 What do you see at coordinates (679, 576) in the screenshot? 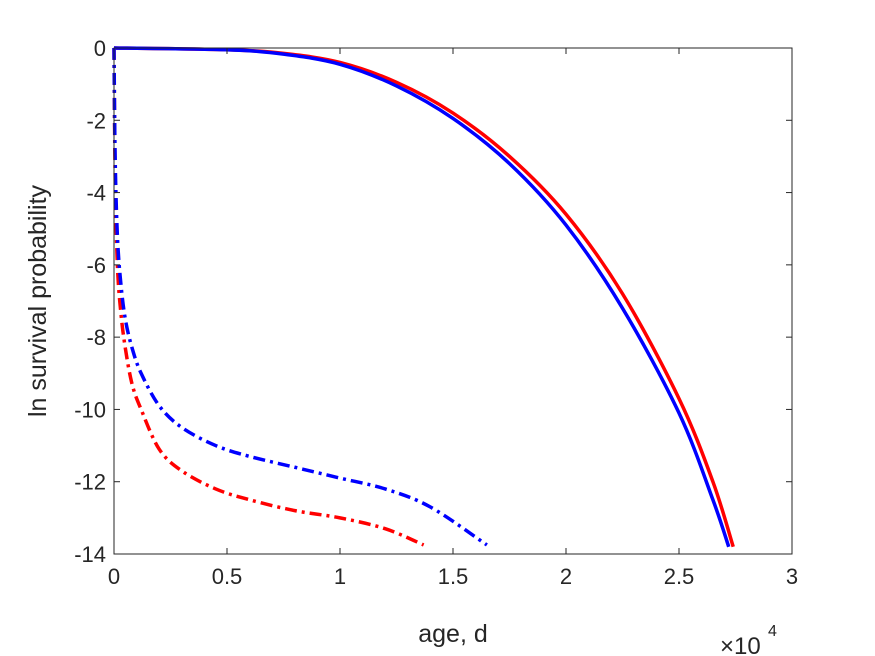
I see `x-tick-label: 2.5` at bounding box center [679, 576].